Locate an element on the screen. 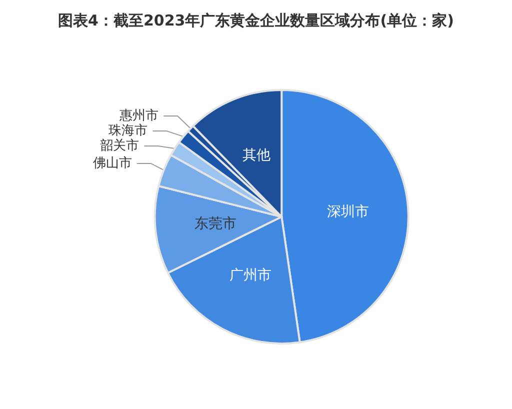 The width and height of the screenshot is (512, 409). slice-label: 佛山市 is located at coordinates (112, 163).